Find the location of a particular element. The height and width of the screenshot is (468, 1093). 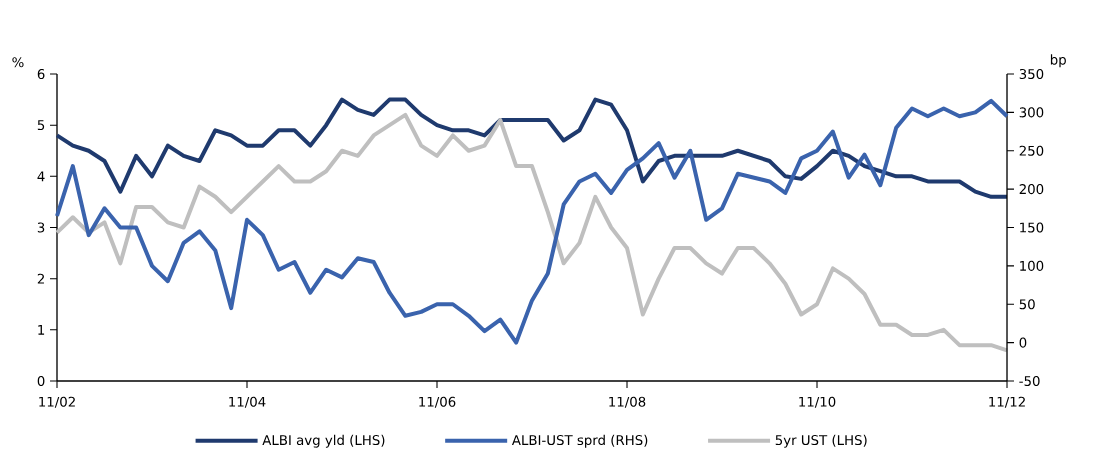

y-tick-label: 4 is located at coordinates (41, 176).